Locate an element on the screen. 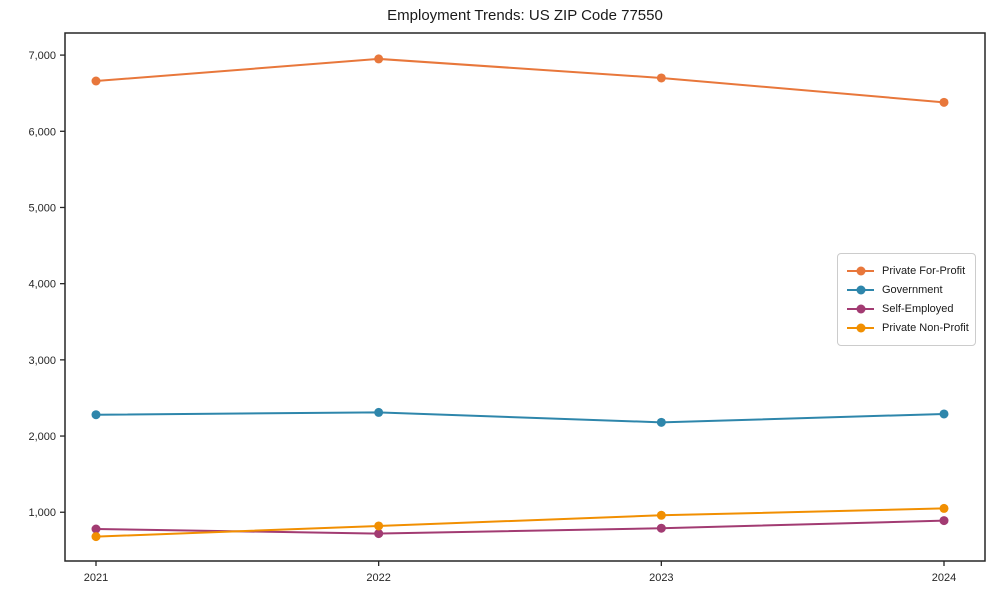 The image size is (1000, 600). x-tick-label: 2021 is located at coordinates (96, 578).